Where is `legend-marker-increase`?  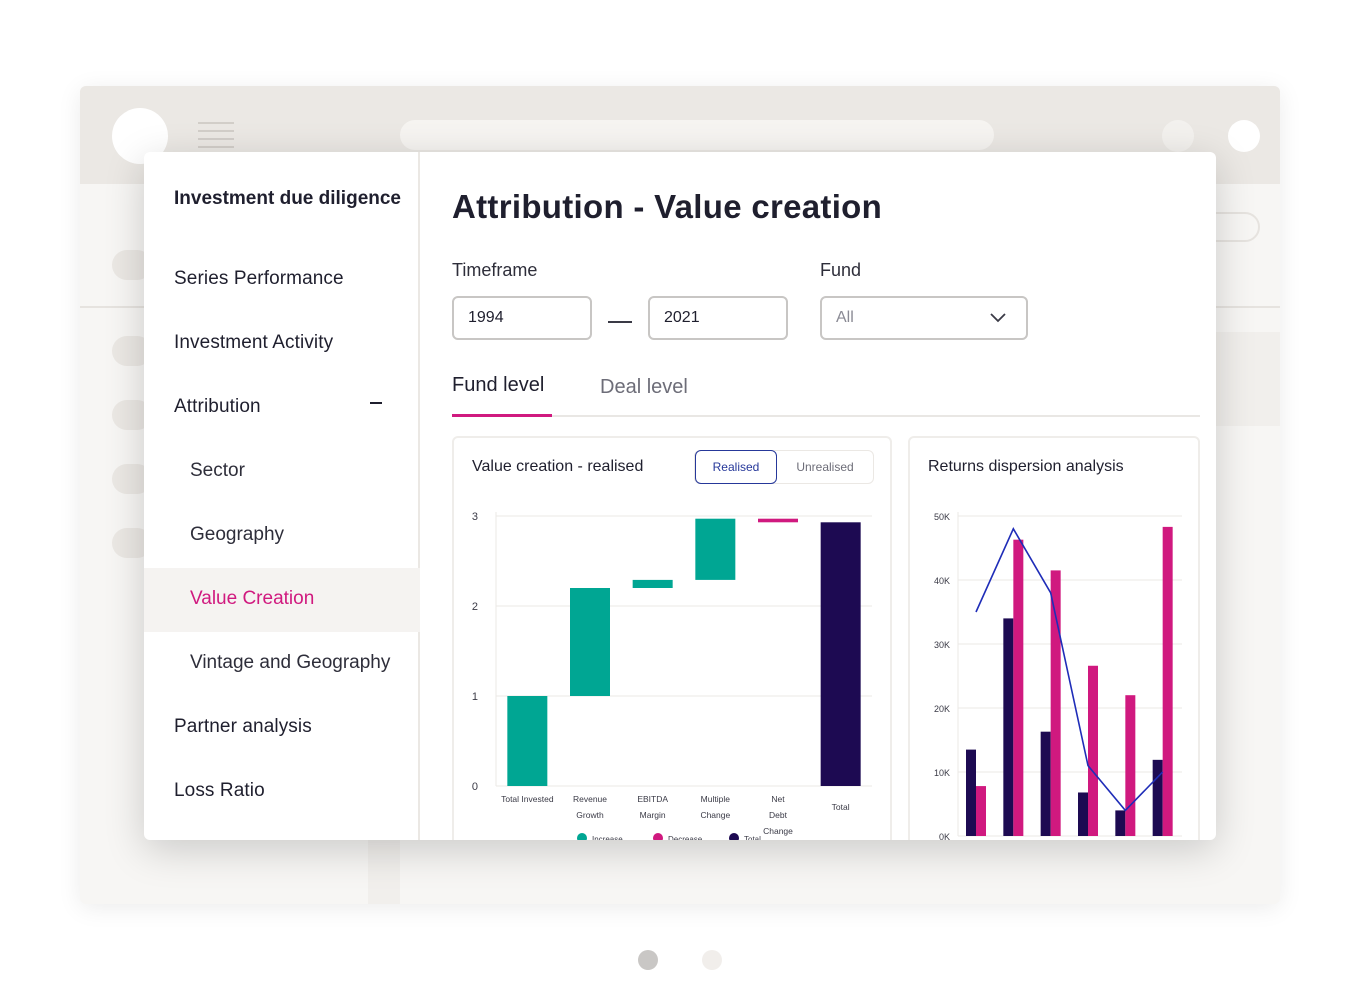 legend-marker-increase is located at coordinates (582, 836).